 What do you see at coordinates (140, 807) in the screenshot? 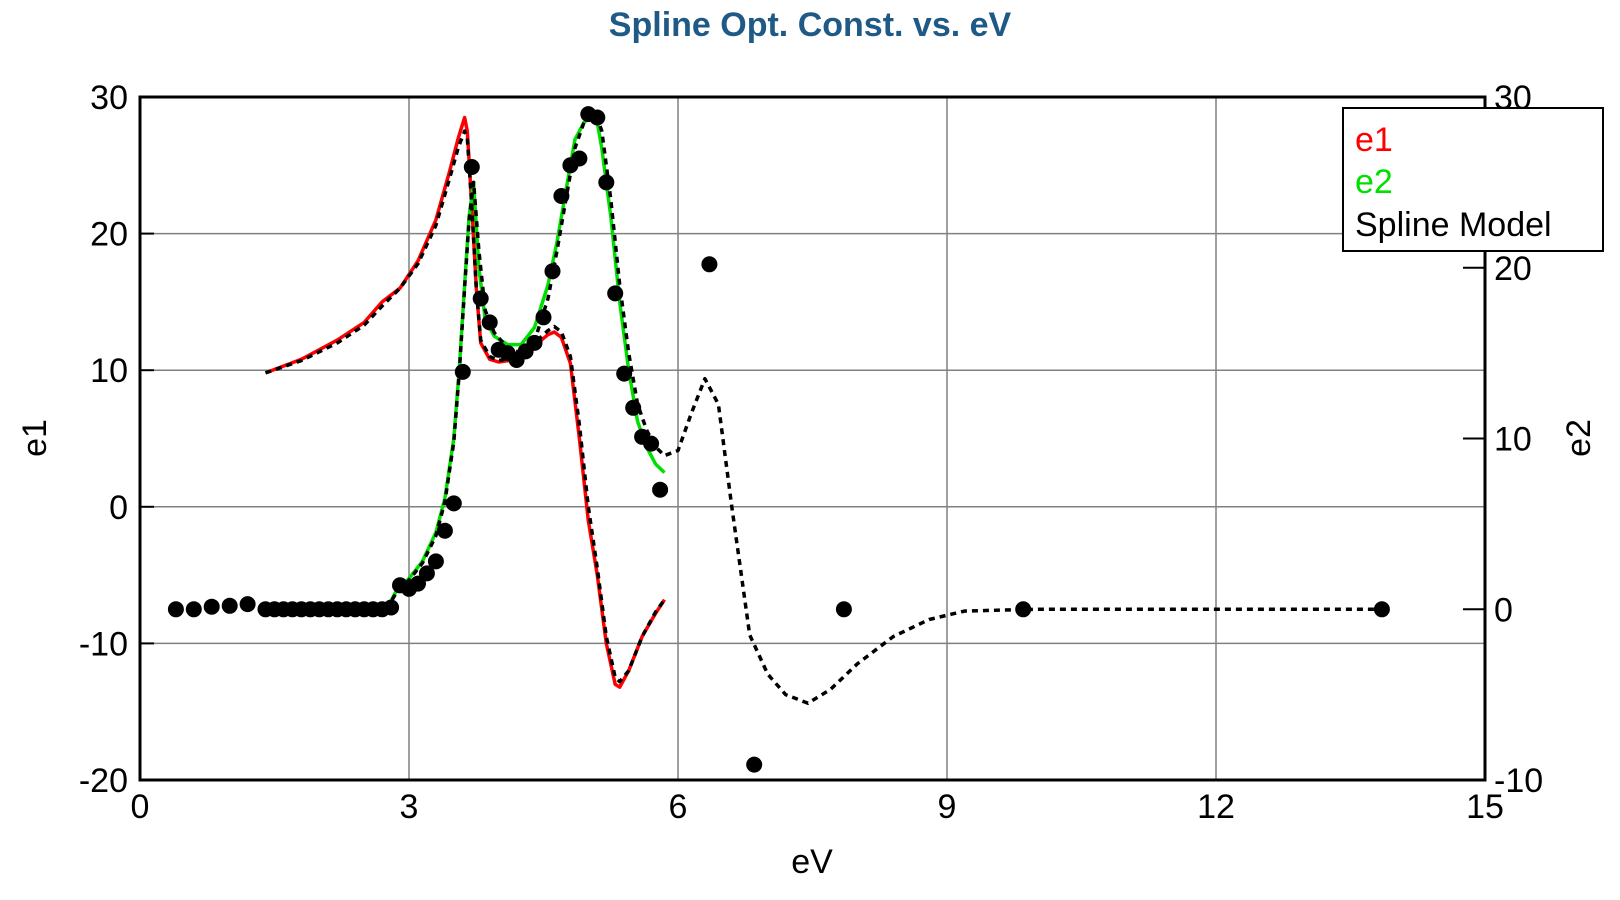
I see `x-tick-label: 0` at bounding box center [140, 807].